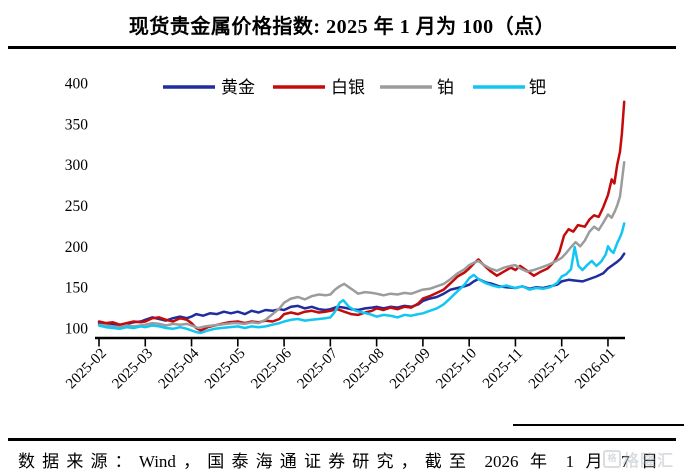 This screenshot has width=684, height=476. What do you see at coordinates (77, 247) in the screenshot?
I see `y-axis-tick-label: 200` at bounding box center [77, 247].